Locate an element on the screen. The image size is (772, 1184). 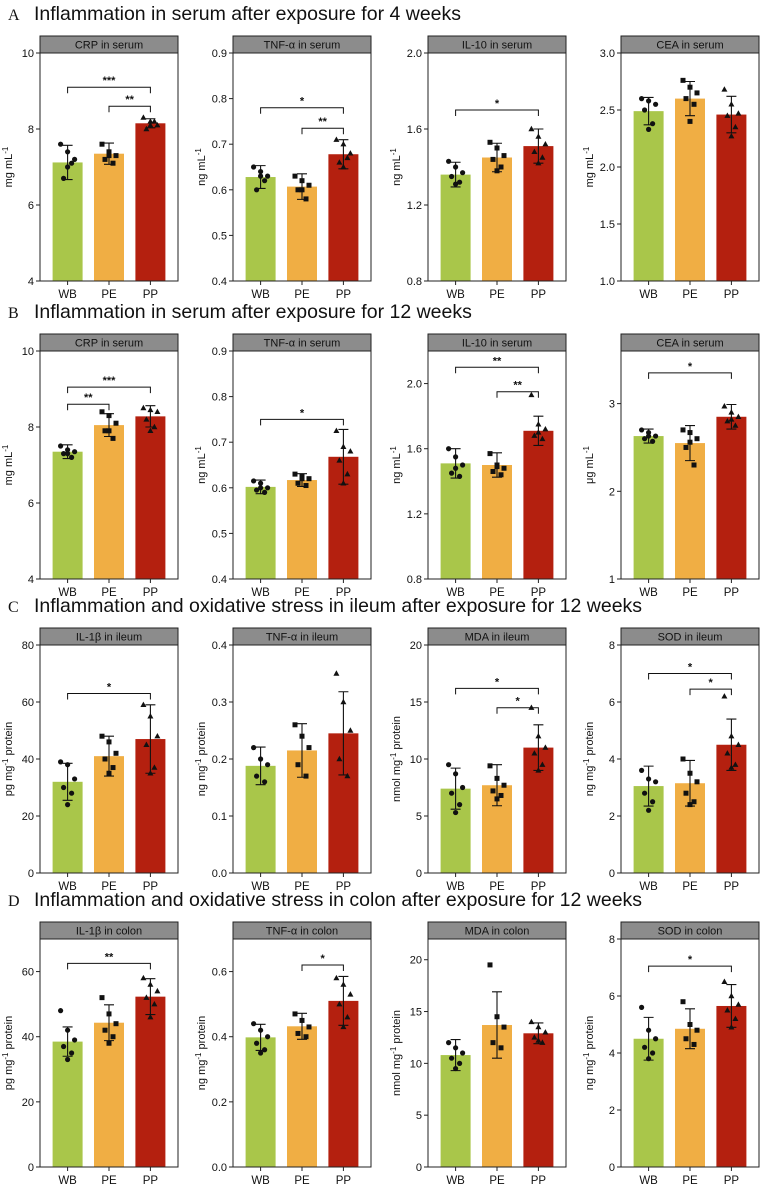
y-axis-label-main: ng mL is located at coordinates (397, 468).